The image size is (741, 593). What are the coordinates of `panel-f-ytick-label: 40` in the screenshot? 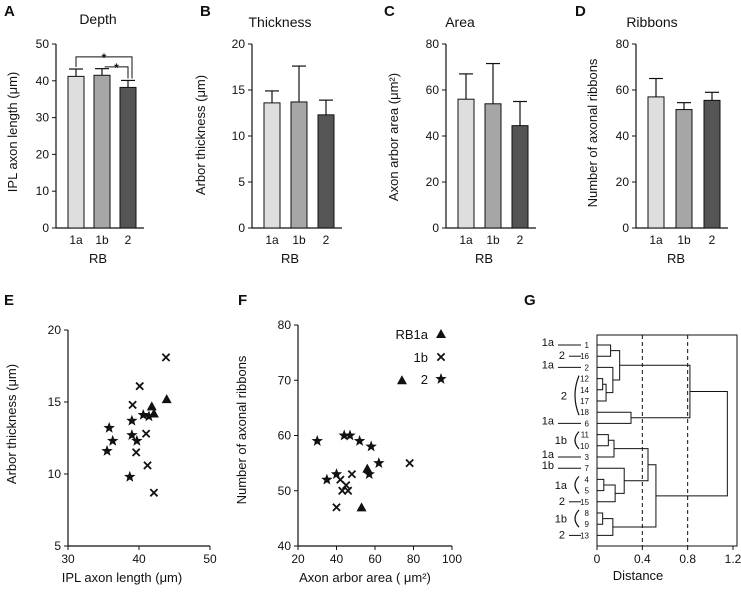 It's located at (285, 546).